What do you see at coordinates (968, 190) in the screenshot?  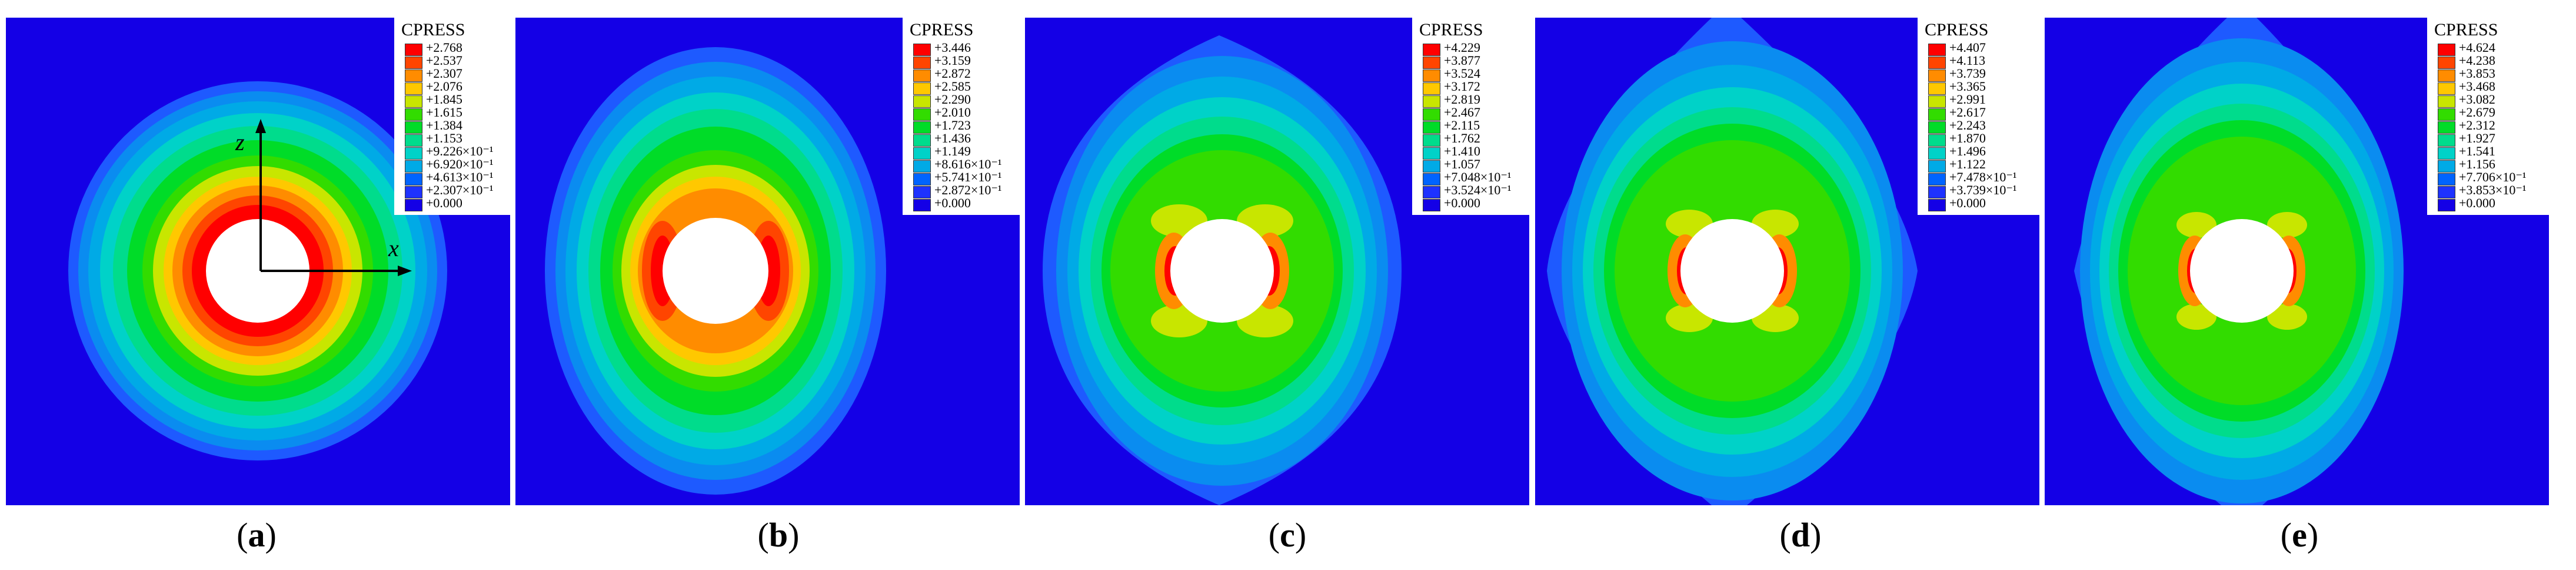 I see `legend-value: +2.872×10⁻¹` at bounding box center [968, 190].